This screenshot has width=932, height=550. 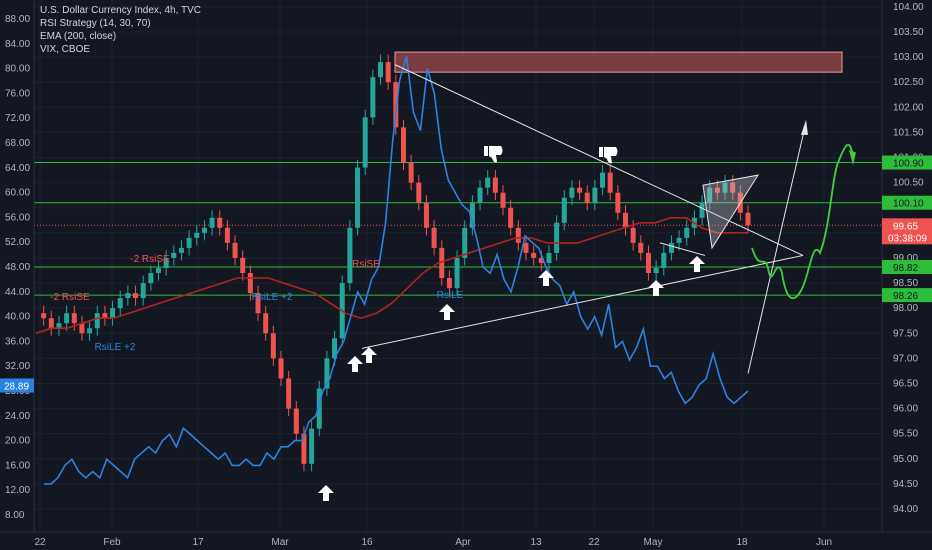 What do you see at coordinates (463, 542) in the screenshot?
I see `time-axis-tick: Apr` at bounding box center [463, 542].